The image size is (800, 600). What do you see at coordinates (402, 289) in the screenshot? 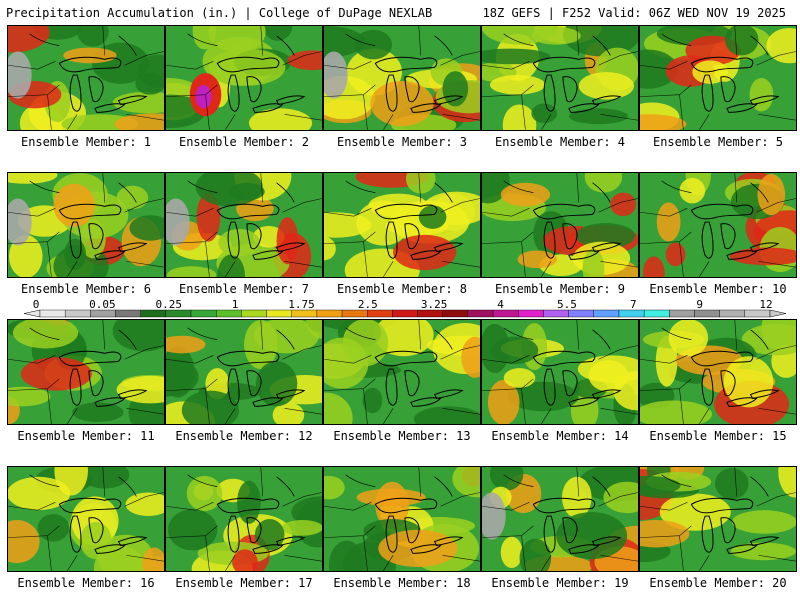
I see `member-label-8: Ensemble Member: 8` at bounding box center [402, 289].